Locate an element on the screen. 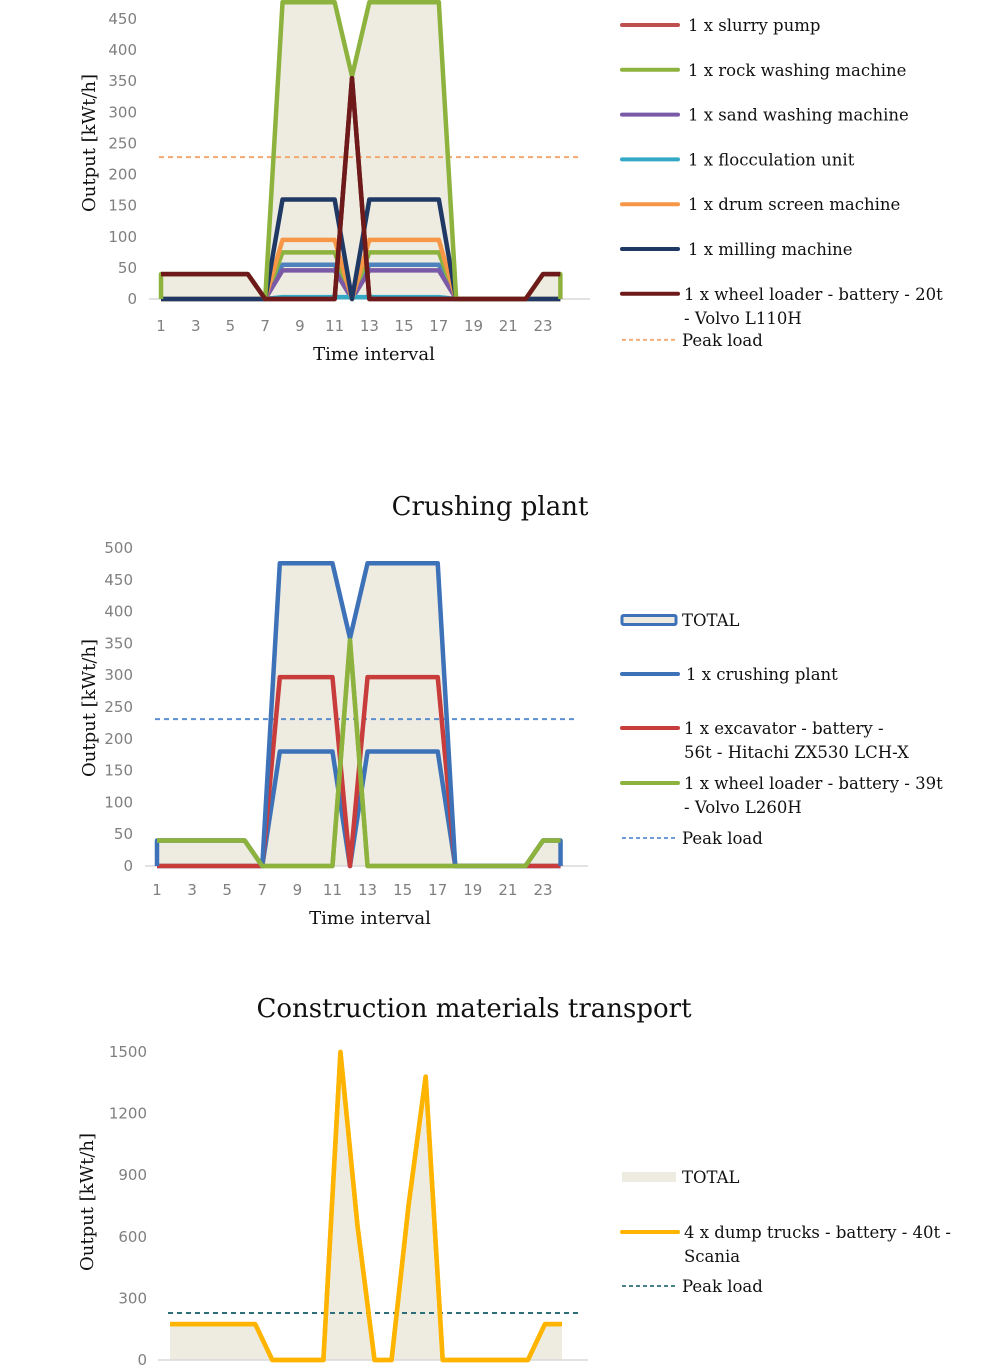 This screenshot has height=1365, width=1000. chart-title: Construction materials transport is located at coordinates (474, 1009).